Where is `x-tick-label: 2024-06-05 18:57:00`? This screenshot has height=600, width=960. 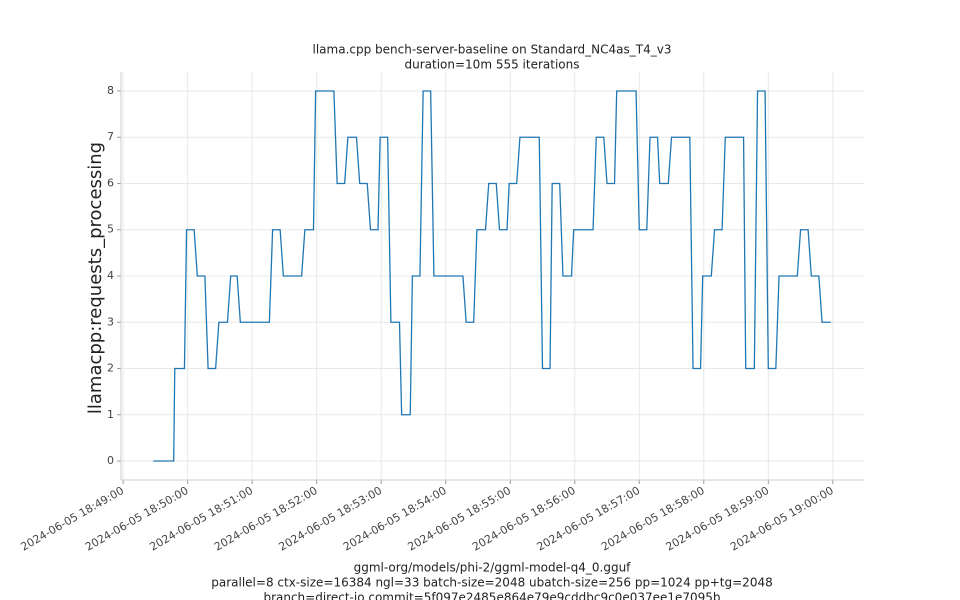
x-tick-label: 2024-06-05 18:57:00 is located at coordinates (589, 519).